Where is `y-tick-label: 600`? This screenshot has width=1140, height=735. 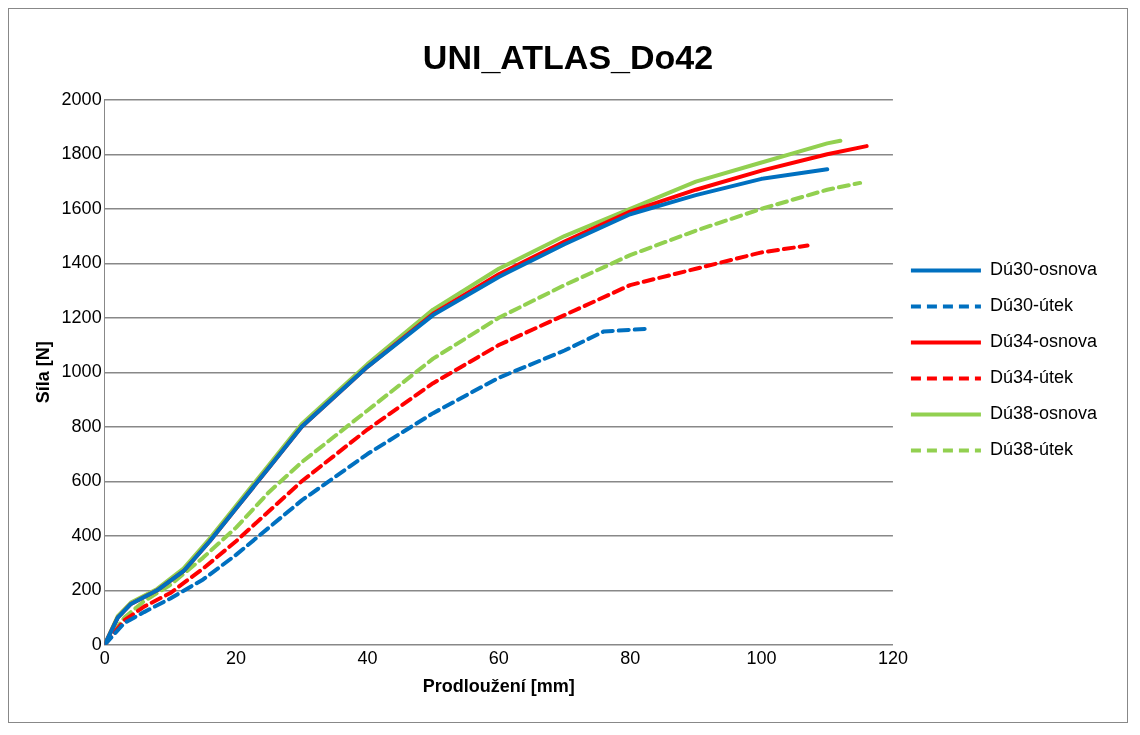 y-tick-label: 600 is located at coordinates (86, 480).